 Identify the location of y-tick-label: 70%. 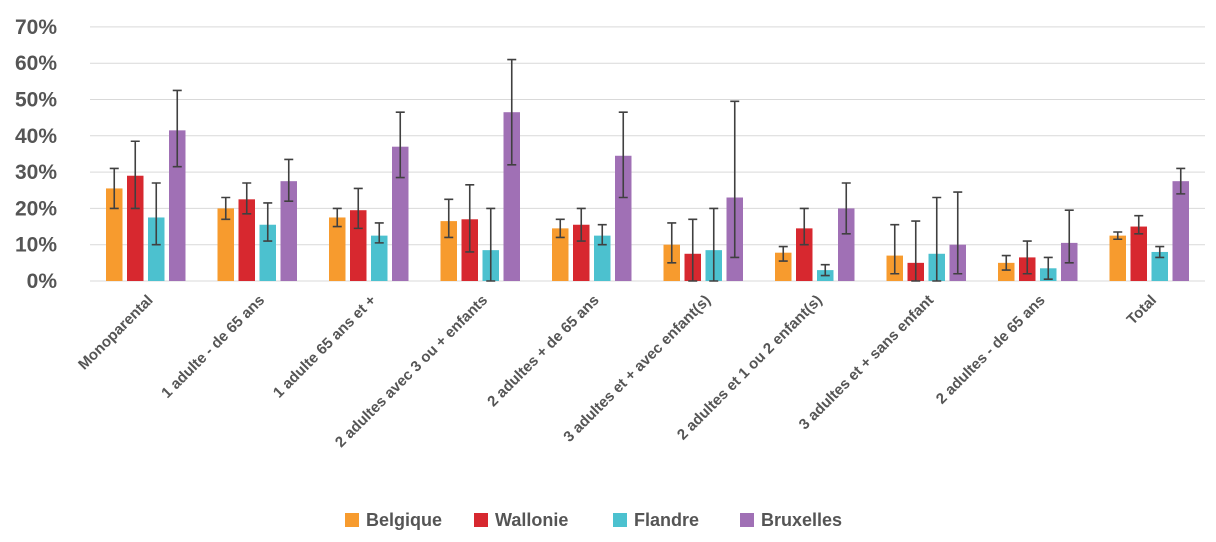
(36, 27).